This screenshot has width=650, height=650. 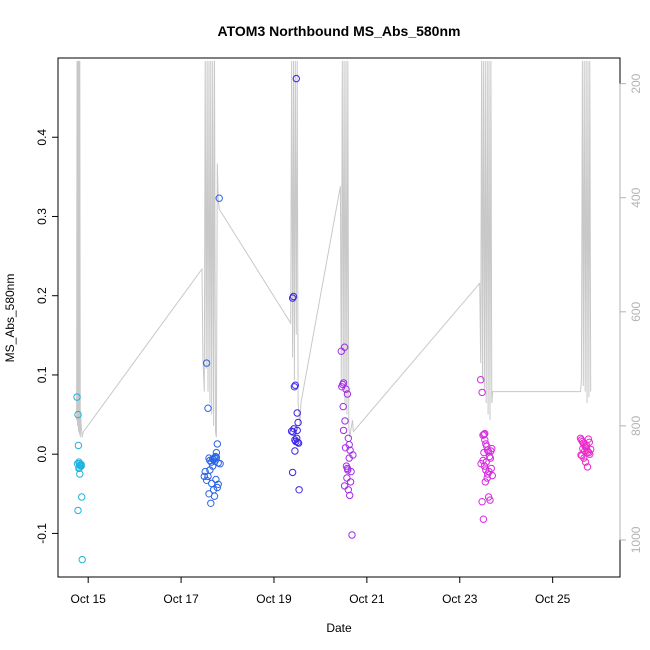 I want to click on y2-tick-label: 600, so click(x=636, y=311).